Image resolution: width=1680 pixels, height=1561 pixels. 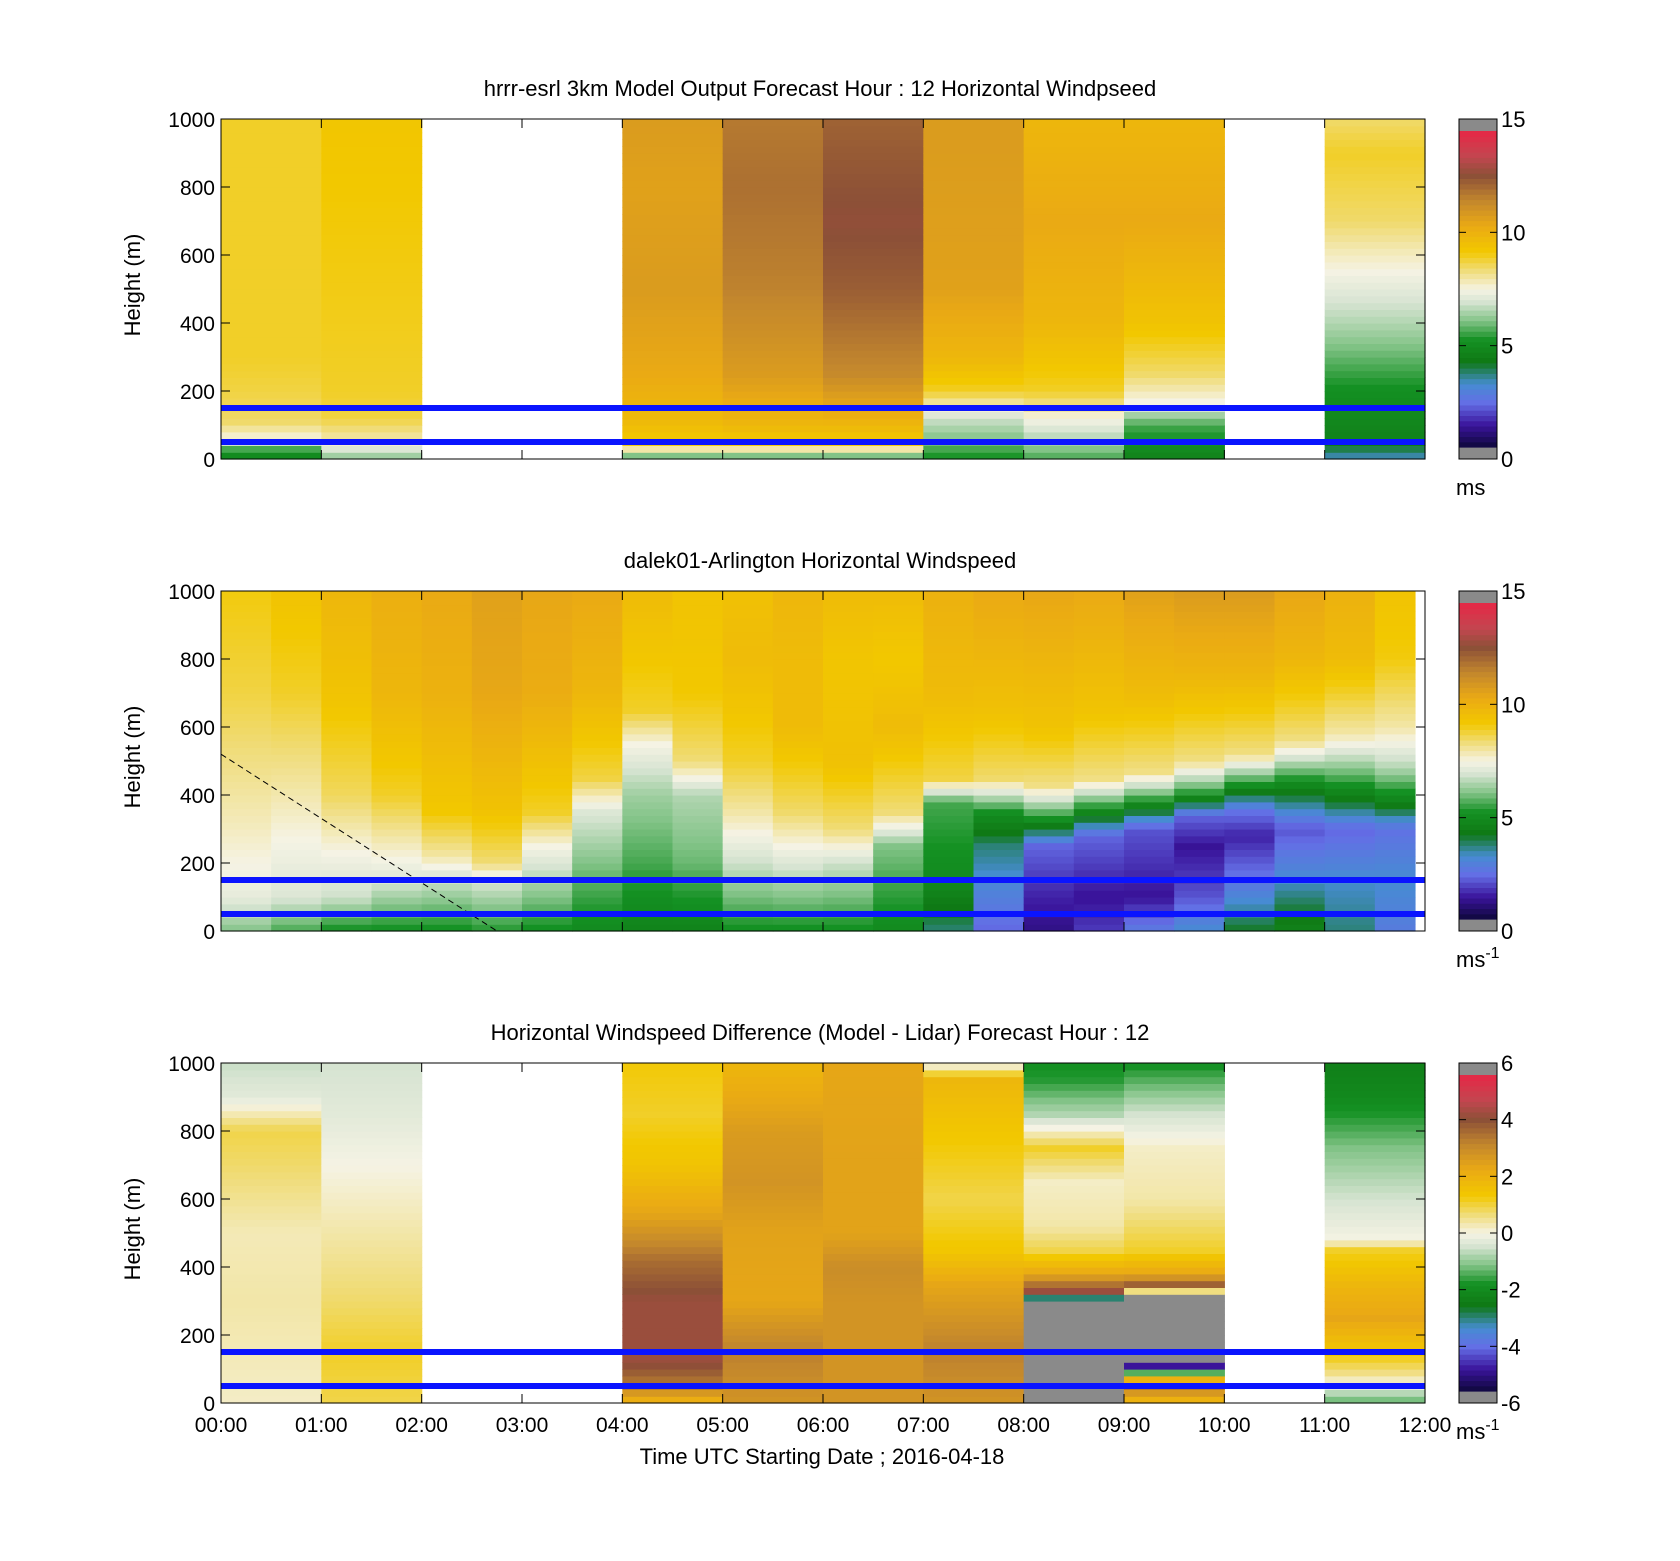 I want to click on y-tick-label: 200, so click(x=197, y=864).